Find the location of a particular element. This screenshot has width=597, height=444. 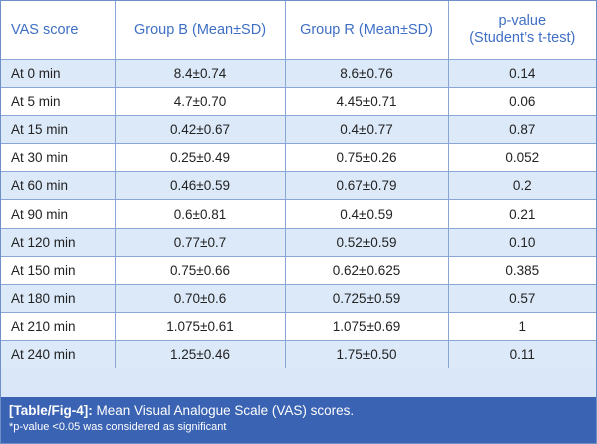

cell-p-value: 0.11 is located at coordinates (521, 354).